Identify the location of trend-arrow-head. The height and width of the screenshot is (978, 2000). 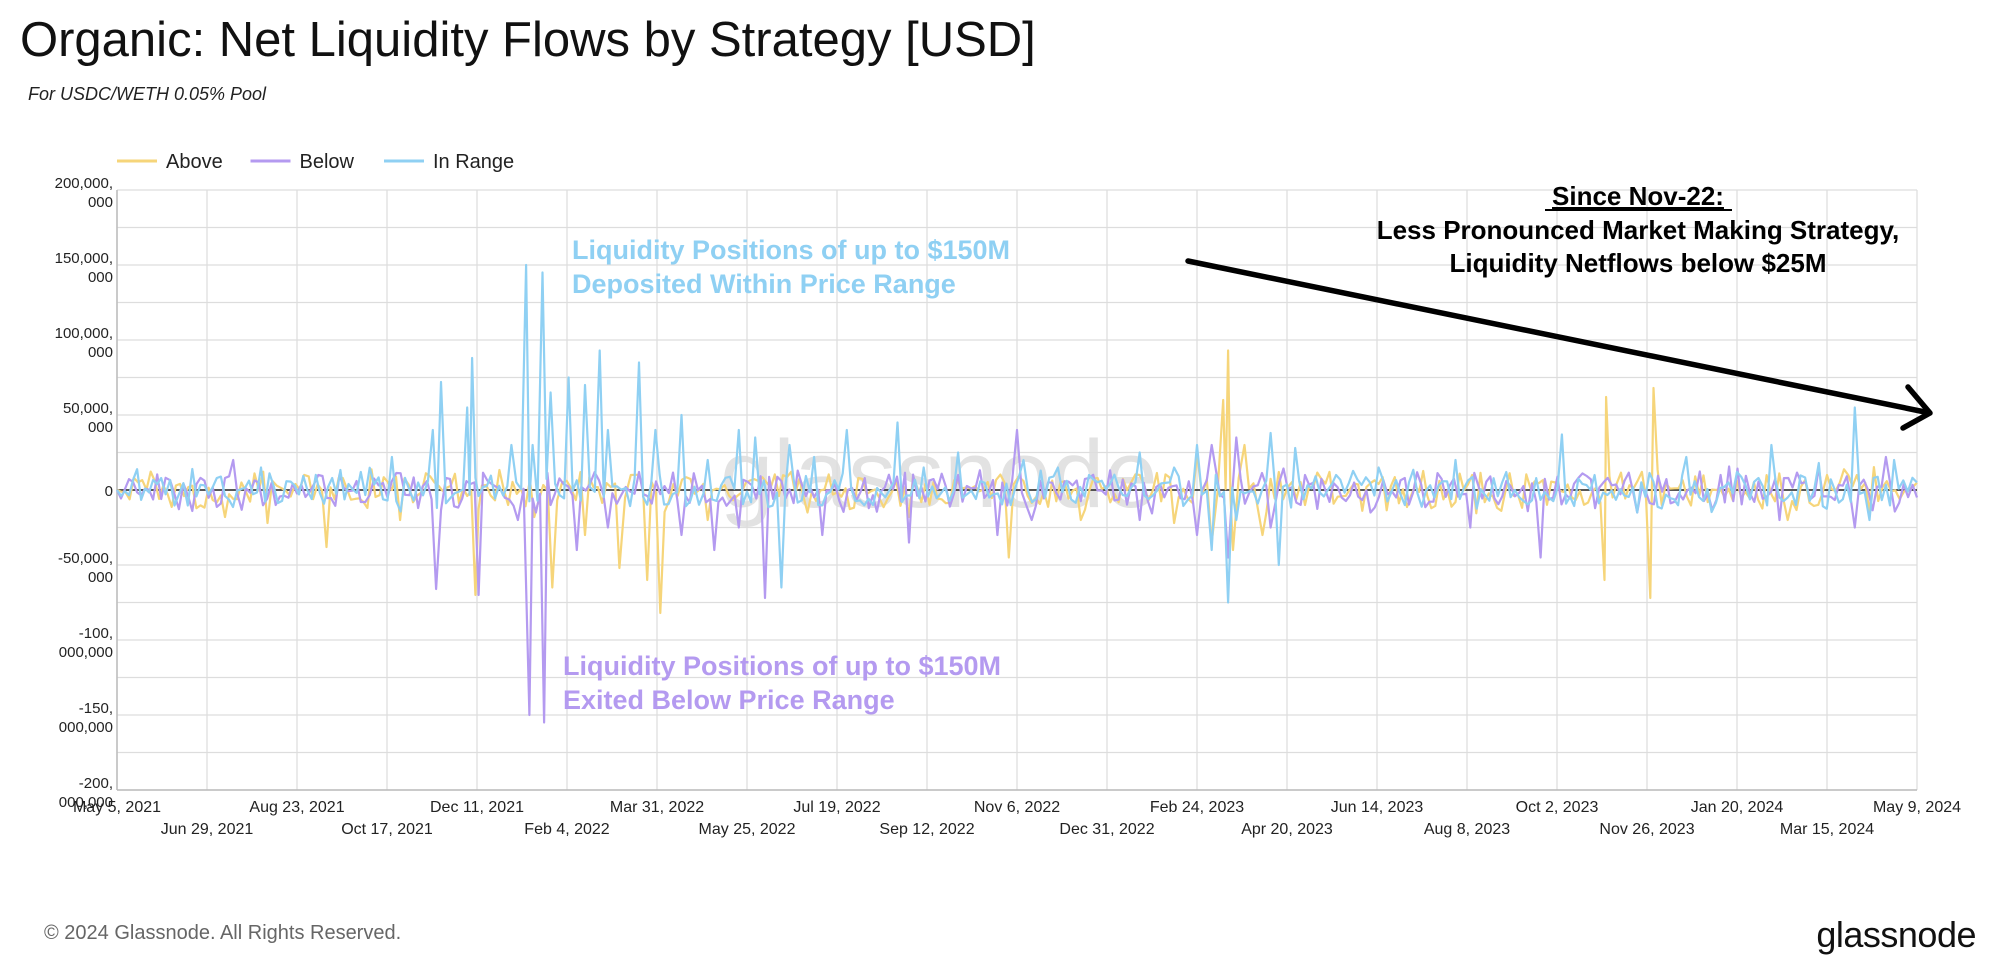
(1916, 407).